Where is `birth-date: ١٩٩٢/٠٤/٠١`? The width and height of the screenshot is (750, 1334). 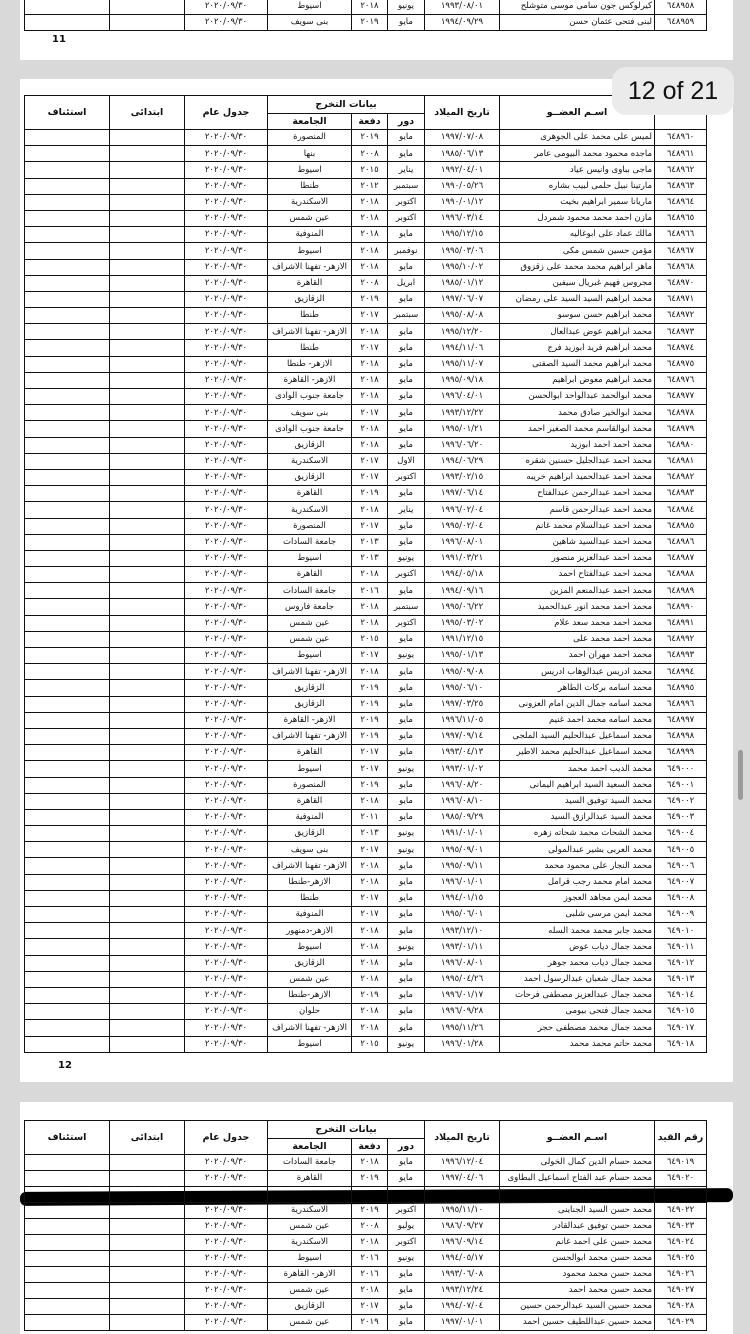
birth-date: ١٩٩٢/٠٤/٠١ is located at coordinates (462, 170).